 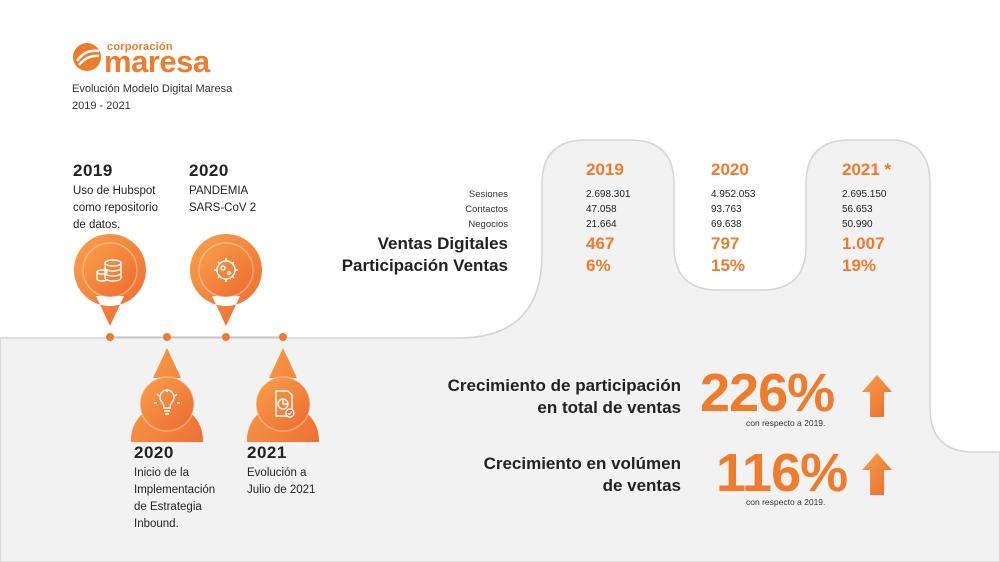 What do you see at coordinates (157, 61) in the screenshot?
I see `logo-maresa: maresa` at bounding box center [157, 61].